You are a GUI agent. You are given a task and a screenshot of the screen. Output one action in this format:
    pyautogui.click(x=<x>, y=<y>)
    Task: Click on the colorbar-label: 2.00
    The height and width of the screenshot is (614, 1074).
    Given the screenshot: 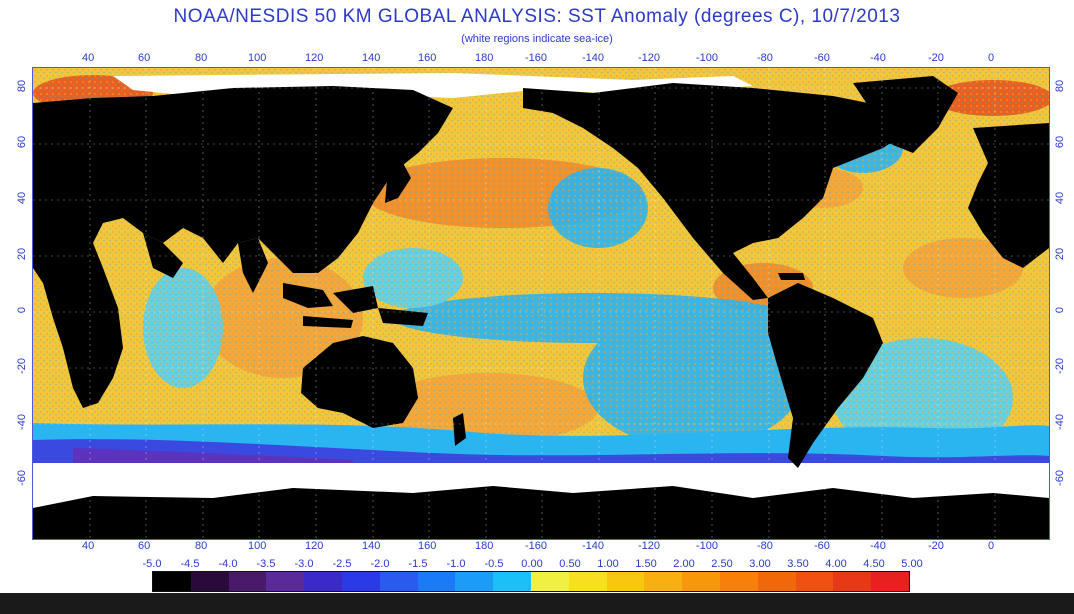 What is the action you would take?
    pyautogui.click(x=684, y=564)
    